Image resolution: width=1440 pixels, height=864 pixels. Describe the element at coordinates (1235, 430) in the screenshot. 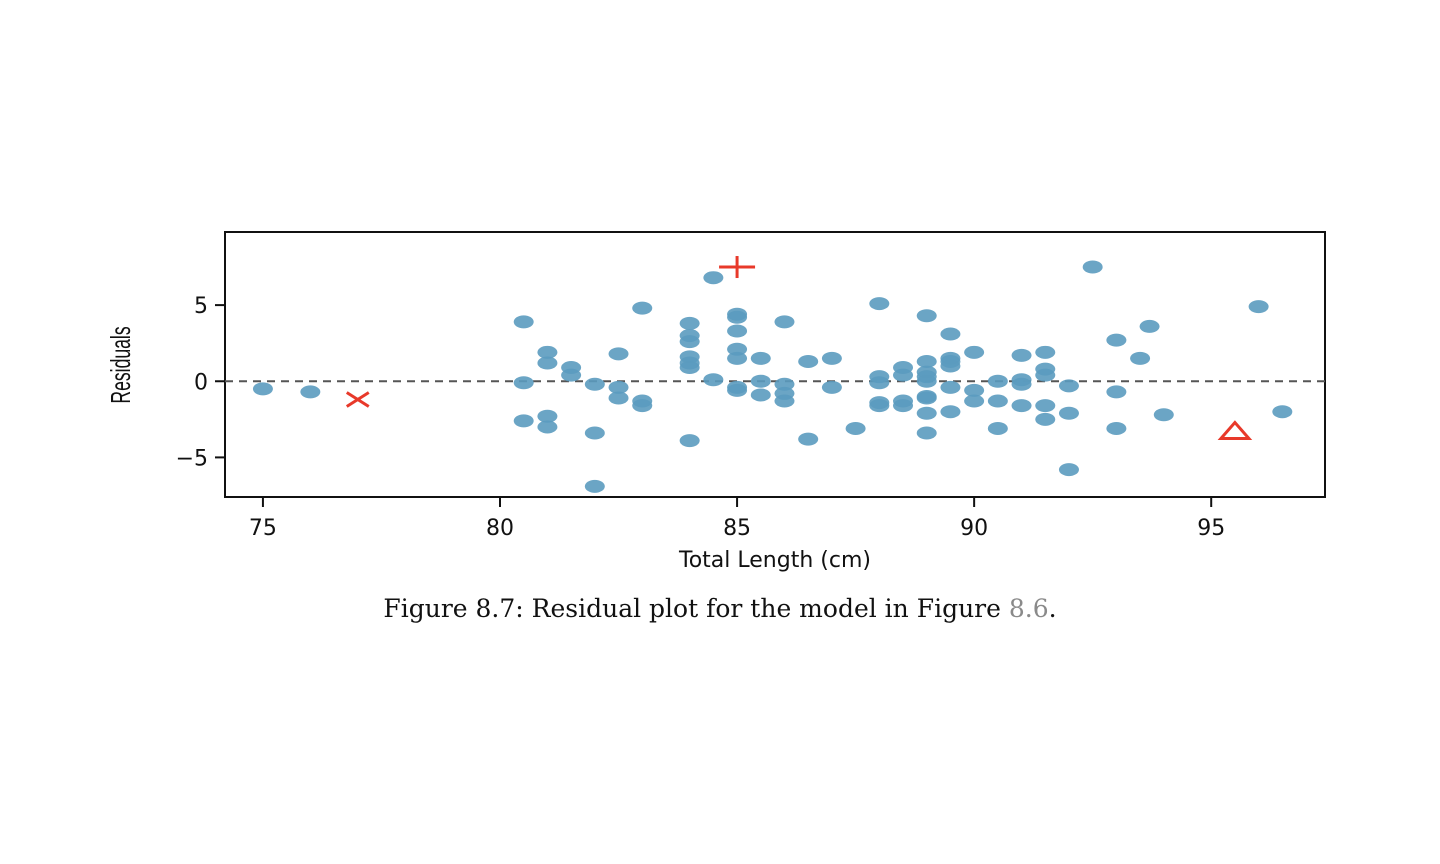

I see `highlight-triangle-marker` at that location.